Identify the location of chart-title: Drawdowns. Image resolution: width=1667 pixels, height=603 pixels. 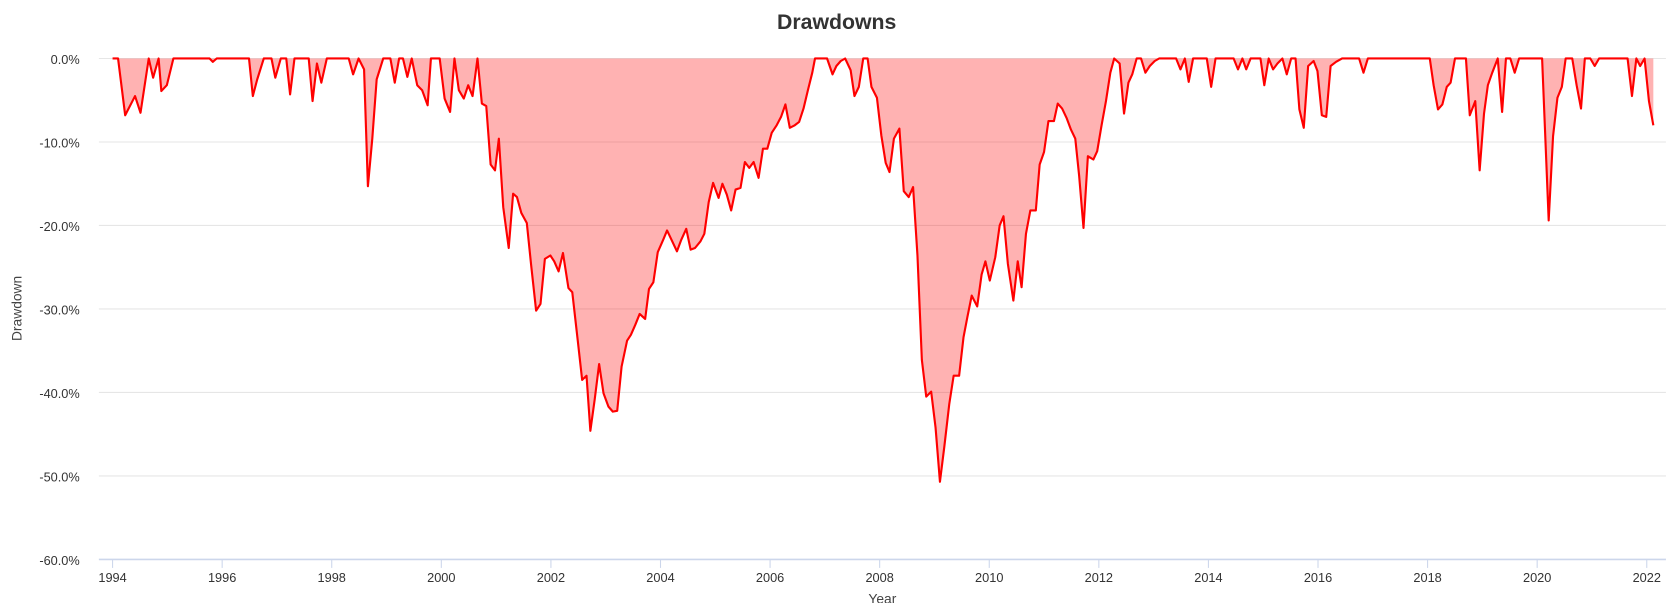
(836, 22).